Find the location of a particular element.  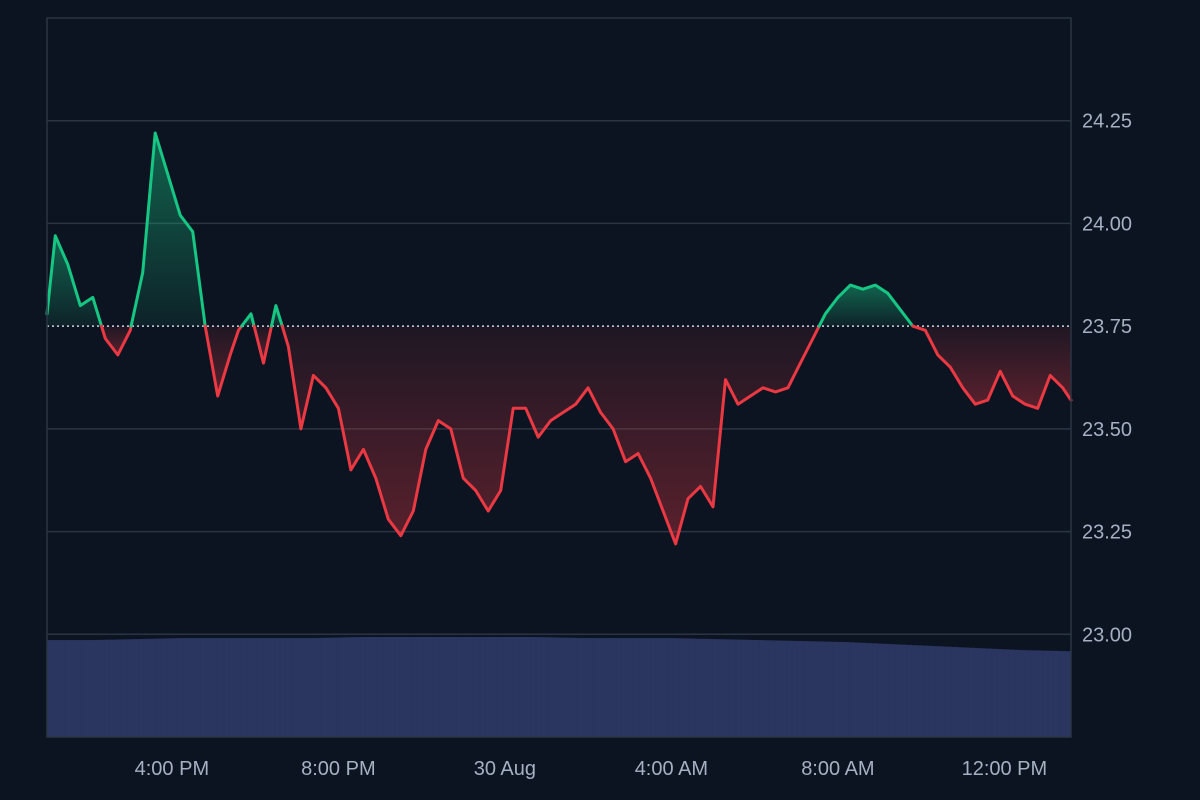

x-tick-label: 8:00 PM is located at coordinates (338, 769).